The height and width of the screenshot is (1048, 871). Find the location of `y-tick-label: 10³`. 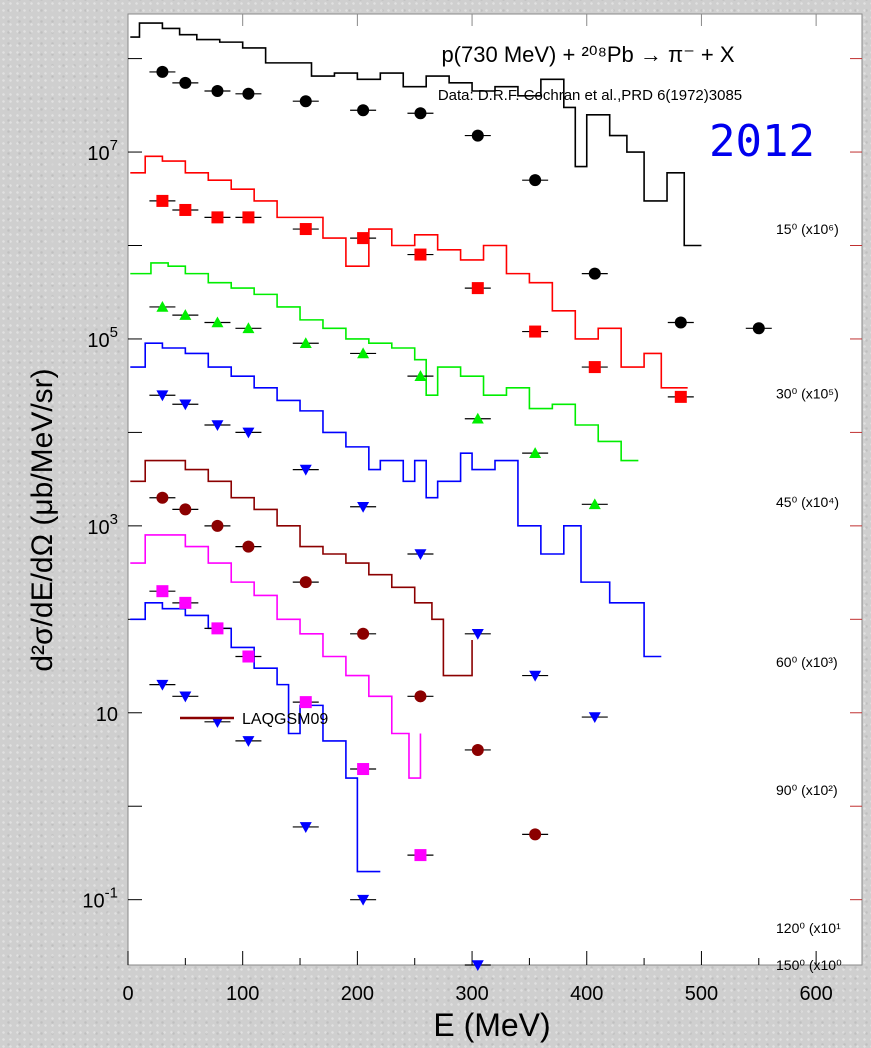

y-tick-label: 10³ is located at coordinates (102, 525).